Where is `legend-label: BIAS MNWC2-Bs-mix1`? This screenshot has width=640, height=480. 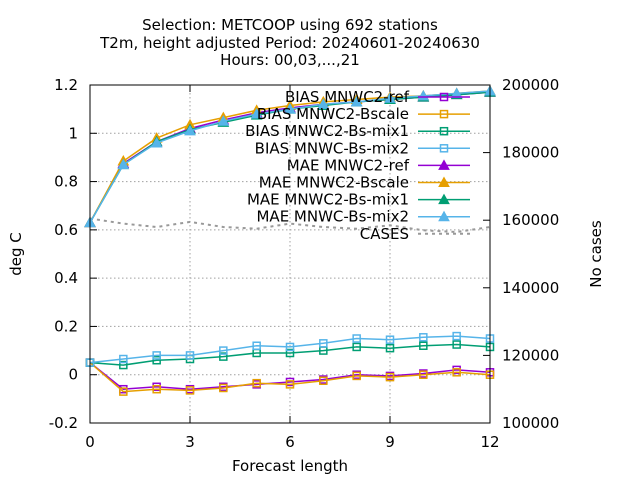 legend-label: BIAS MNWC2-Bs-mix1 is located at coordinates (327, 131).